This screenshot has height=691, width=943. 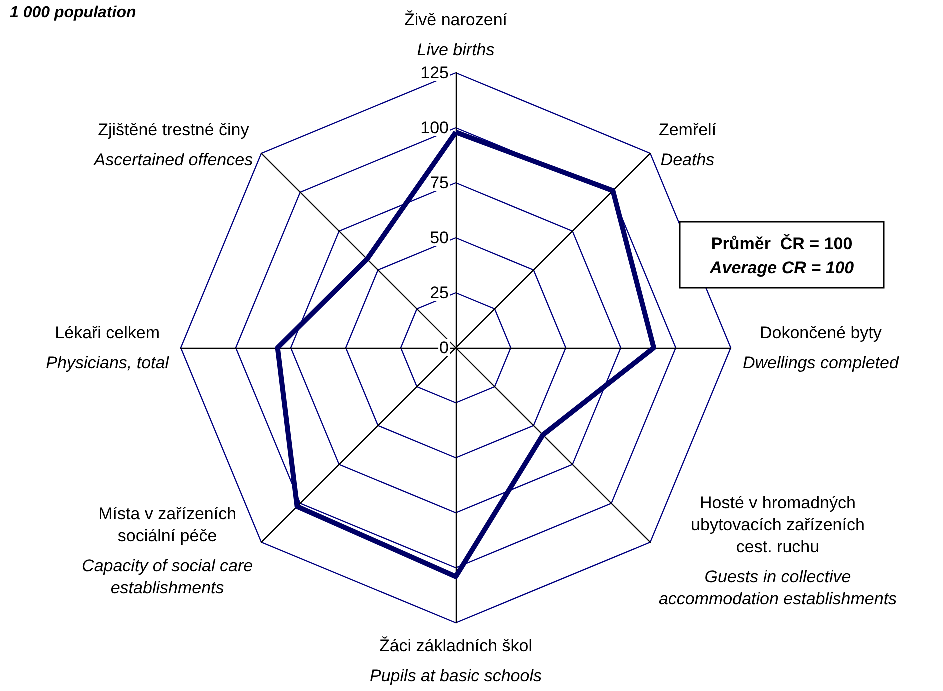 What do you see at coordinates (439, 293) in the screenshot?
I see `y-tick-label: 25` at bounding box center [439, 293].